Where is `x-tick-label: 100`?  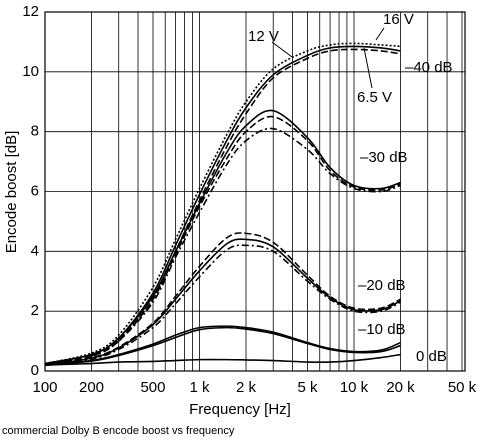 x-tick-label: 100 is located at coordinates (44, 387).